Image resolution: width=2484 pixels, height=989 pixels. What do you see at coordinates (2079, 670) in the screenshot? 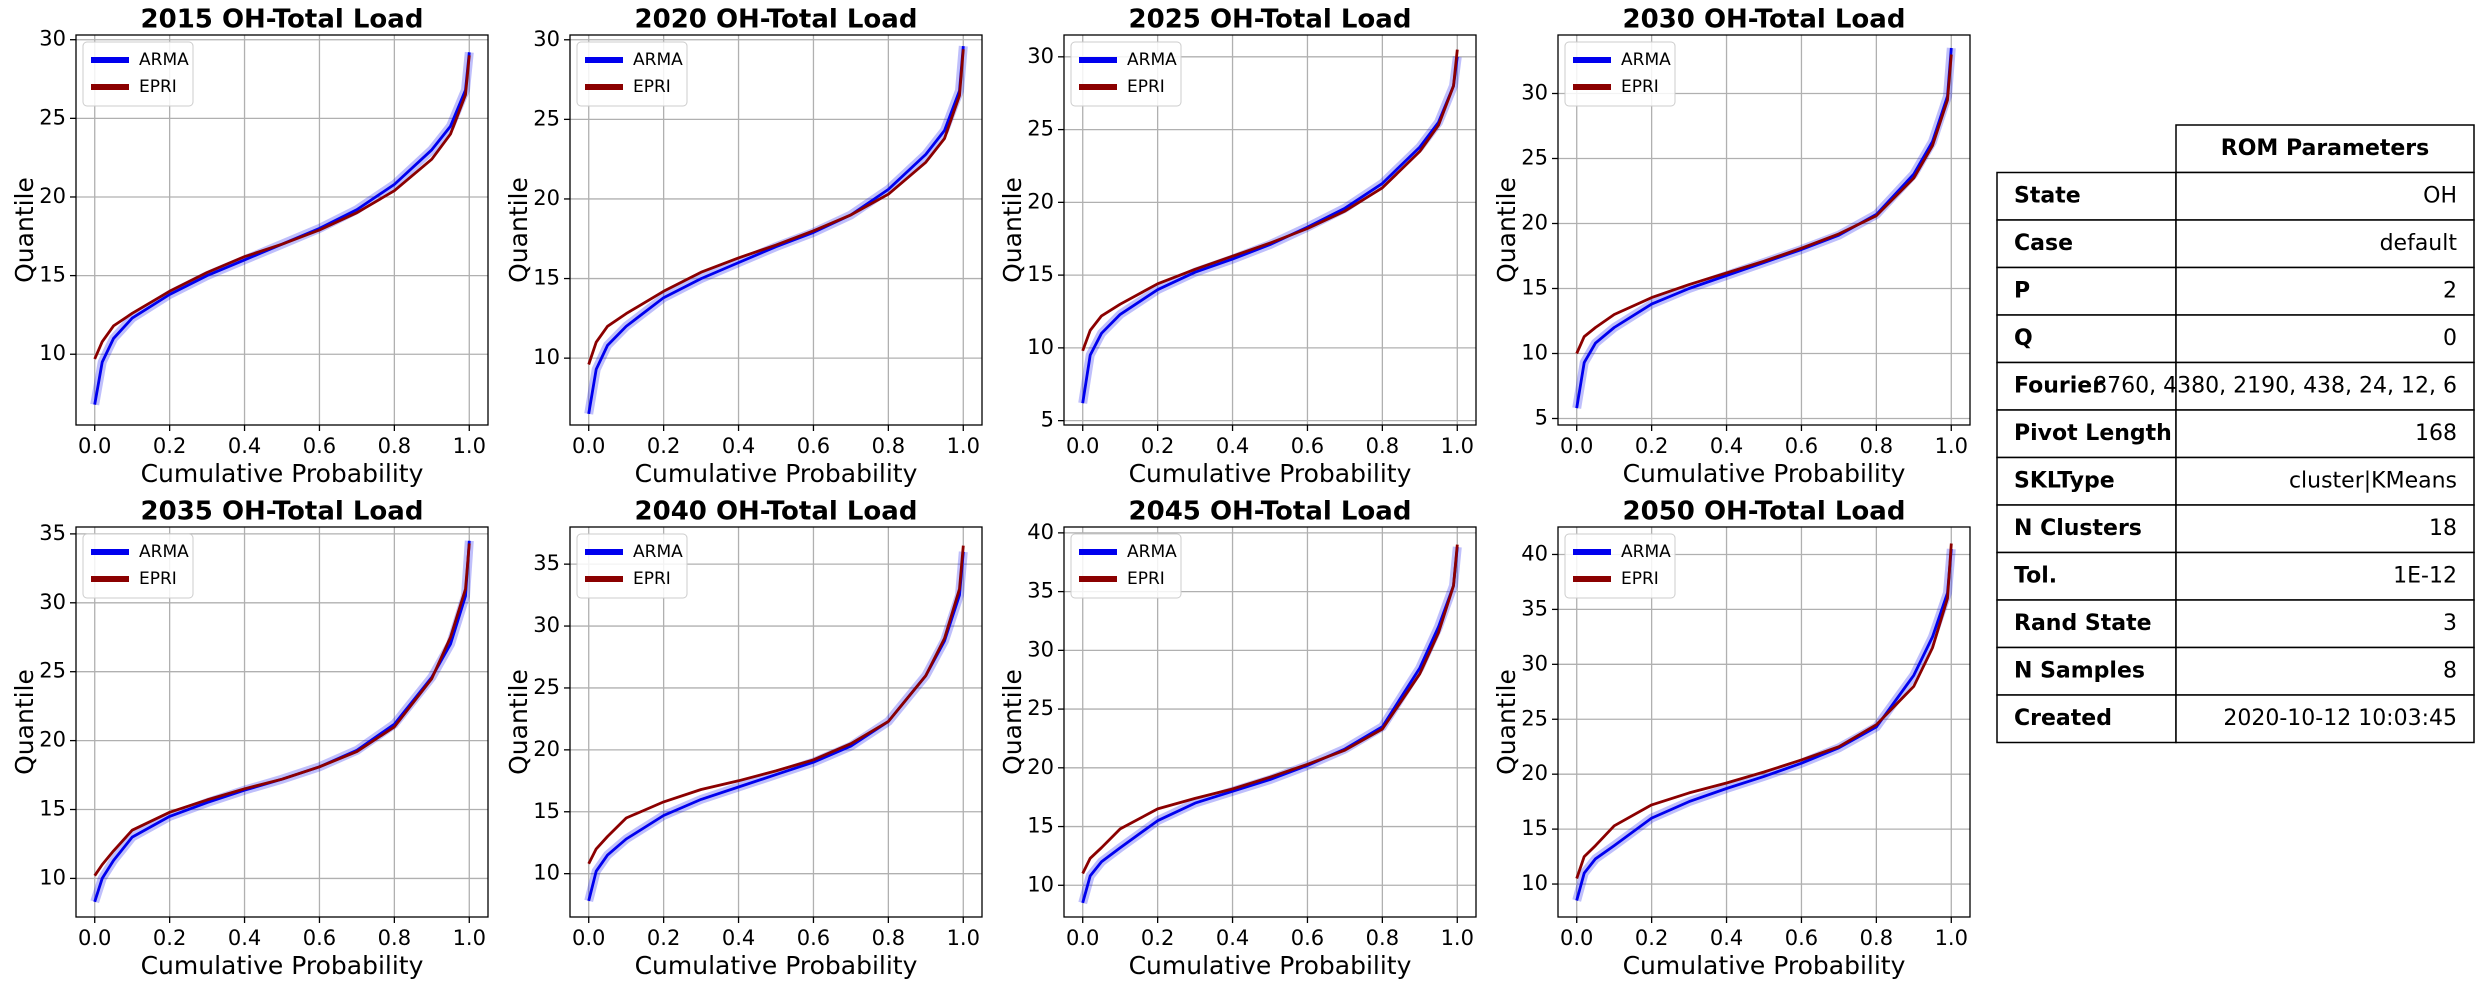
I see `table-key: N Samples` at bounding box center [2079, 670].